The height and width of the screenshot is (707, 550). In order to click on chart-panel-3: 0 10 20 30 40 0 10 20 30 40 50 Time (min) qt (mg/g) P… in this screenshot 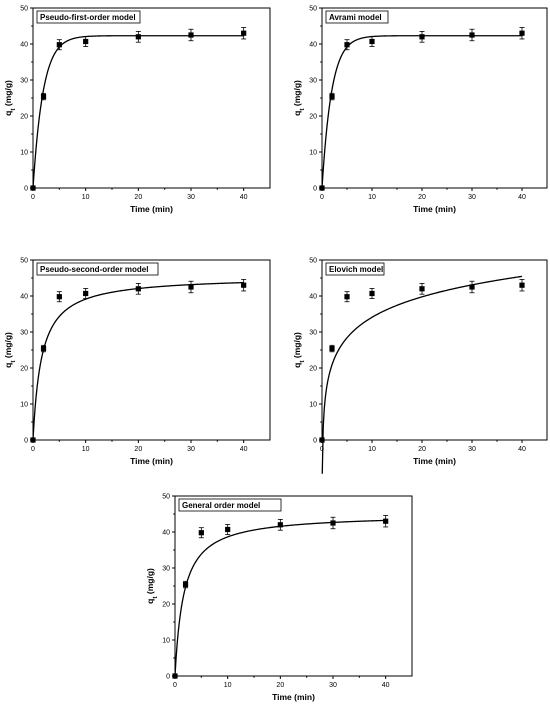, I will do `click(137, 362)`.